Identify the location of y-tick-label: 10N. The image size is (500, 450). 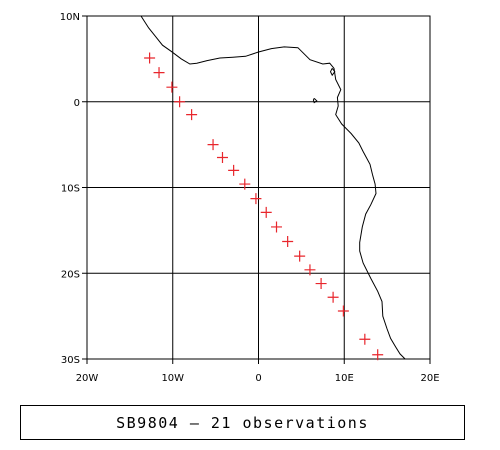
(70, 17).